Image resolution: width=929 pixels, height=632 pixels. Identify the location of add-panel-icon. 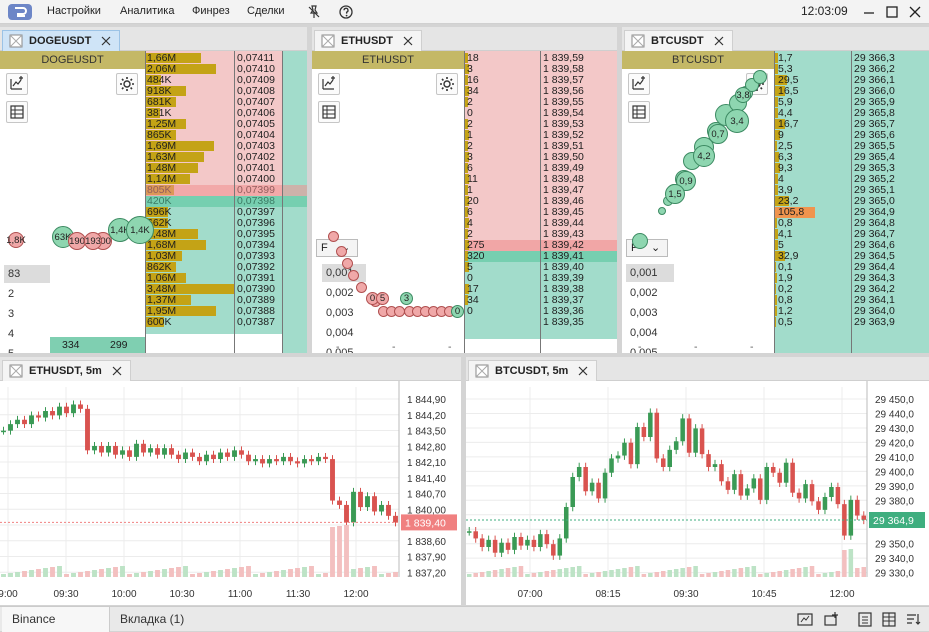
(831, 619).